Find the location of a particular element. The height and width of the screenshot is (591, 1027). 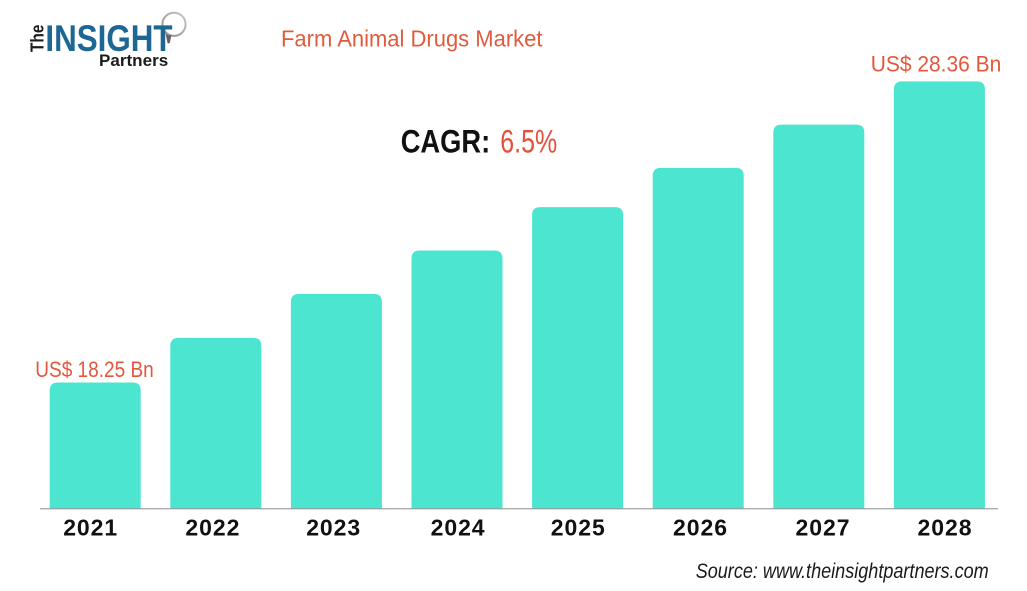

svg-text: US$ 18.25 Bn is located at coordinates (94, 369).